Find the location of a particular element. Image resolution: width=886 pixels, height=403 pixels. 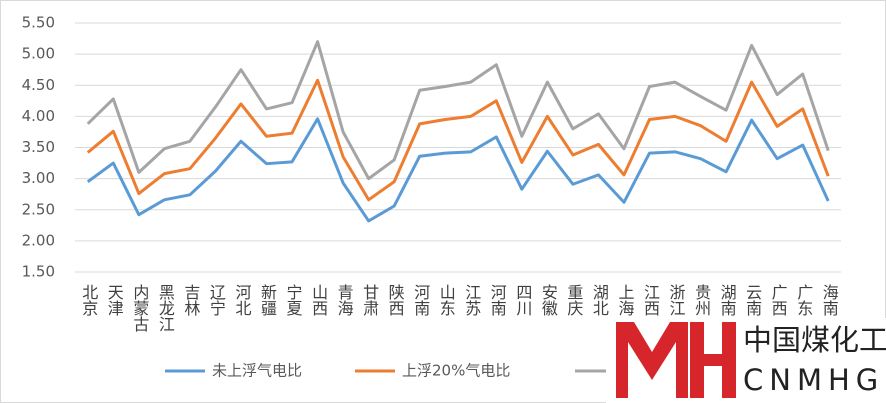

y-tick-label: 1.50 is located at coordinates (38, 272).